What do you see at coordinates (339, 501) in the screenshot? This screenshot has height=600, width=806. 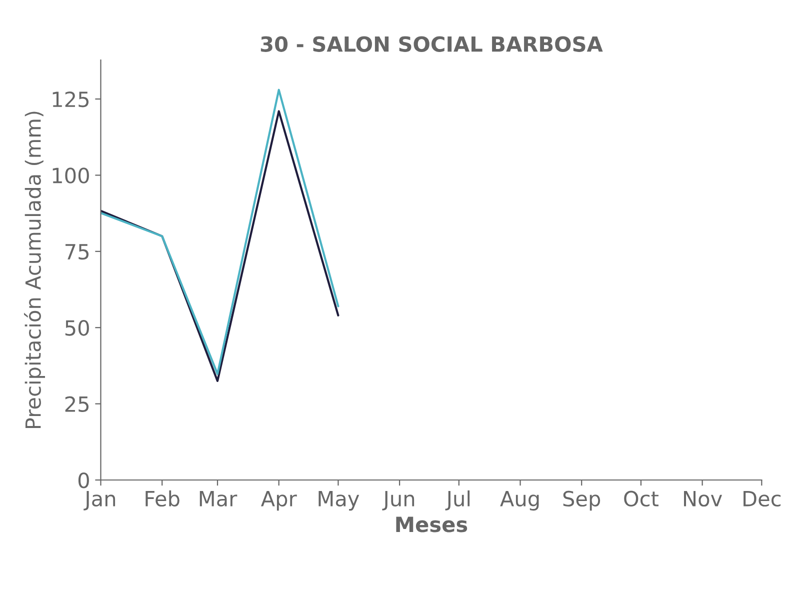 I see `x-tick-label: May` at bounding box center [339, 501].